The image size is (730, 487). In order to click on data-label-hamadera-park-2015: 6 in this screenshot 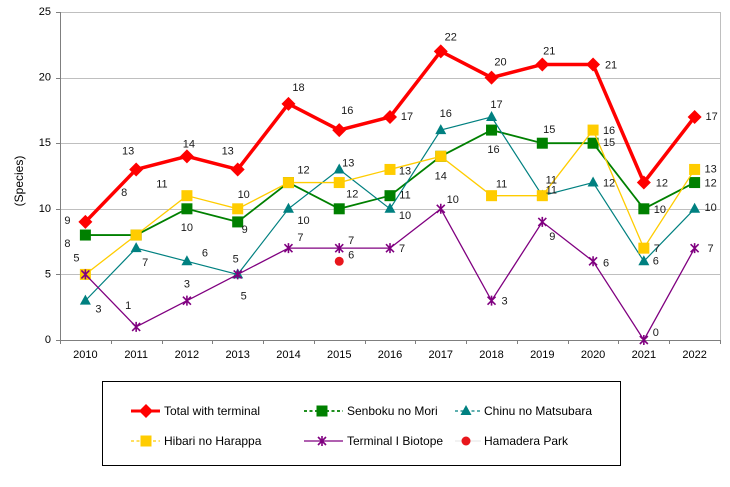, I will do `click(351, 255)`.